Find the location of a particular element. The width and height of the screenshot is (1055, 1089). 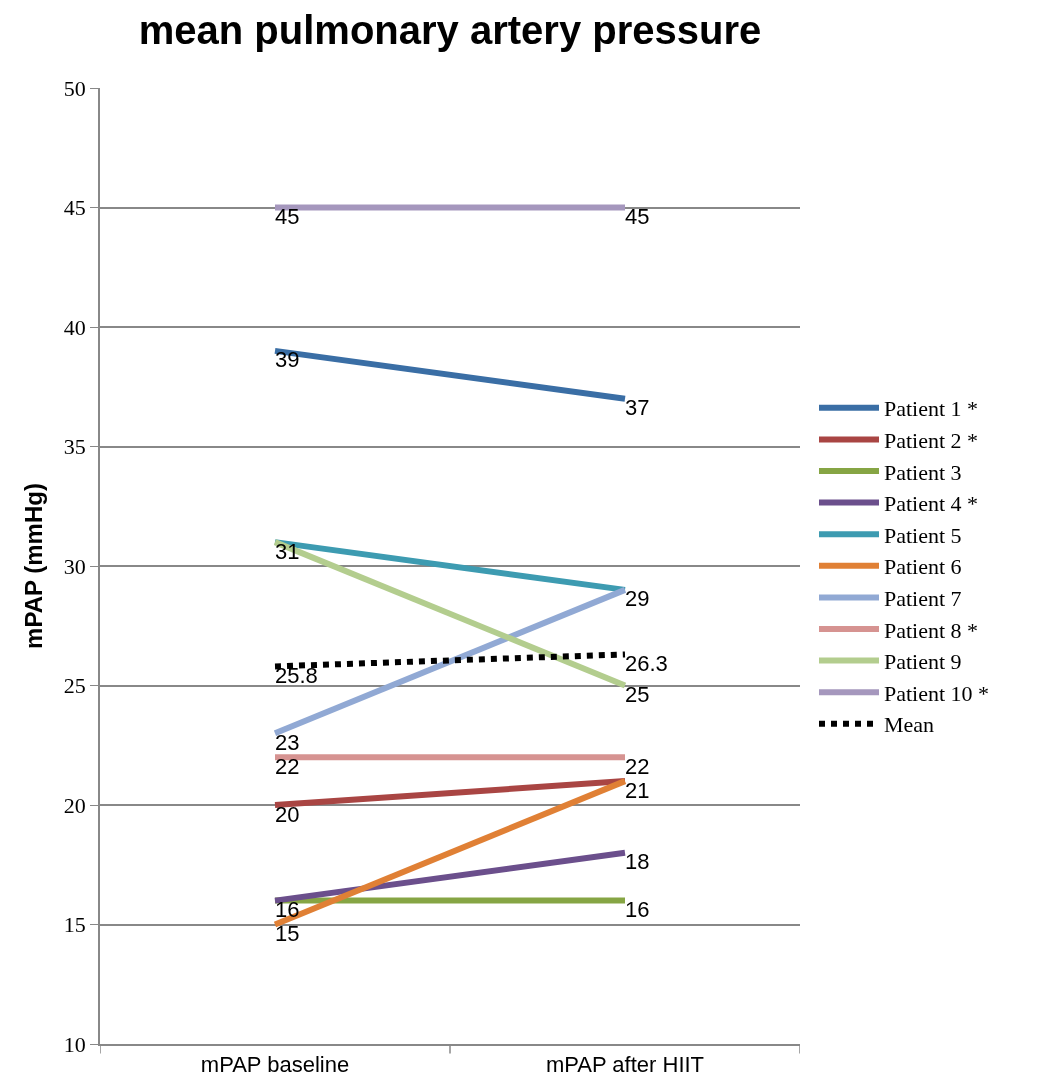

y-tick-label: 45 is located at coordinates (74, 208).